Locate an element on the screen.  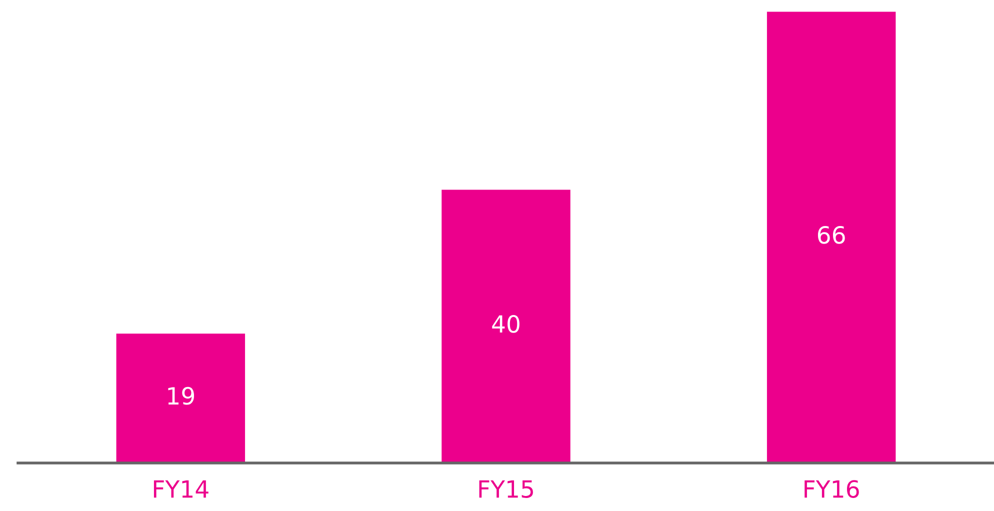
x-tick-label: FY15 is located at coordinates (506, 489).